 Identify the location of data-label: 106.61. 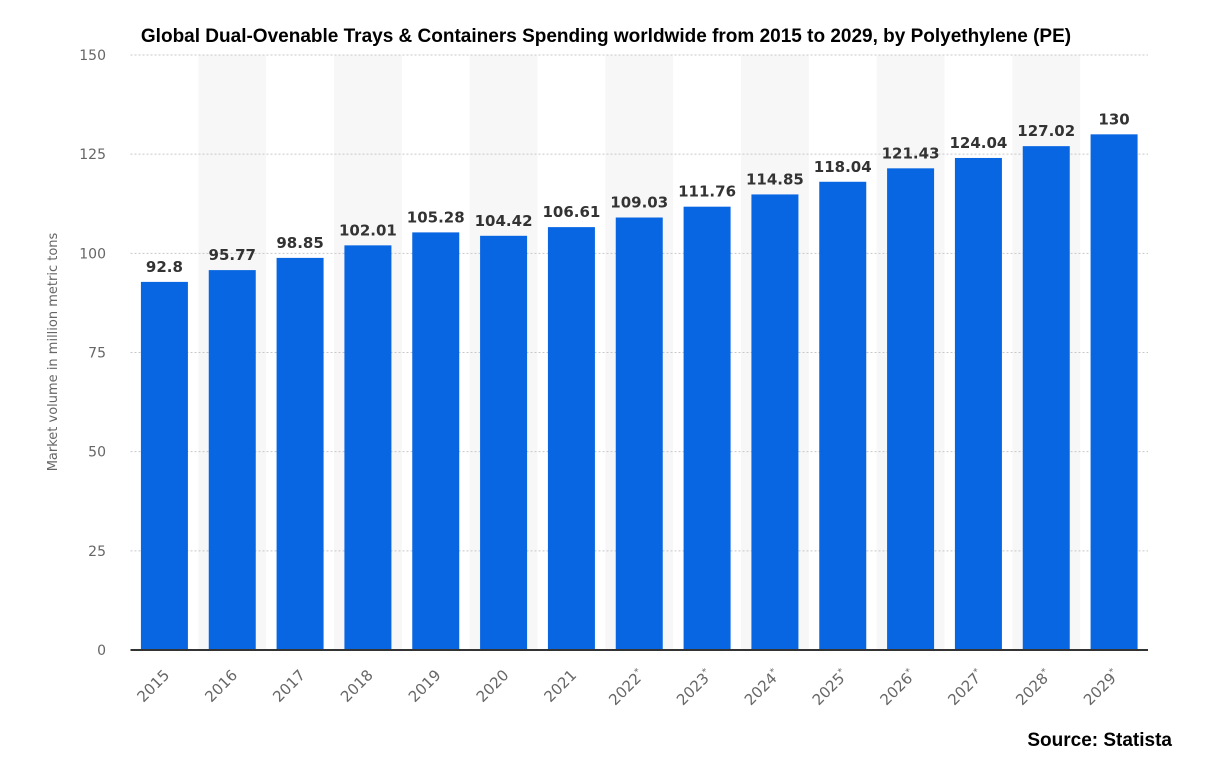
(571, 212).